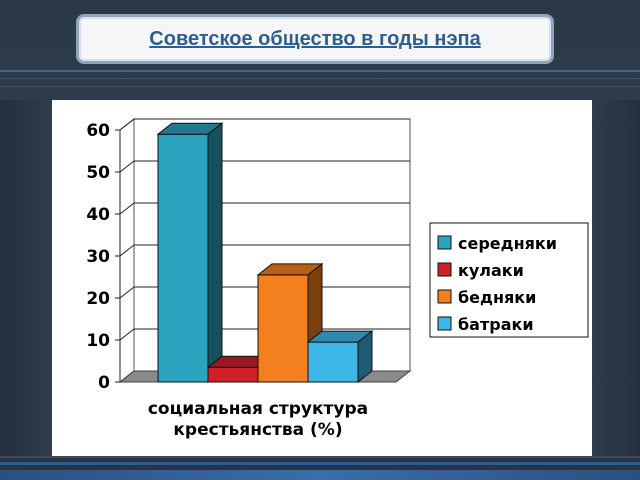 Image resolution: width=640 pixels, height=480 pixels. What do you see at coordinates (98, 257) in the screenshot?
I see `y-tick-label: 30` at bounding box center [98, 257].